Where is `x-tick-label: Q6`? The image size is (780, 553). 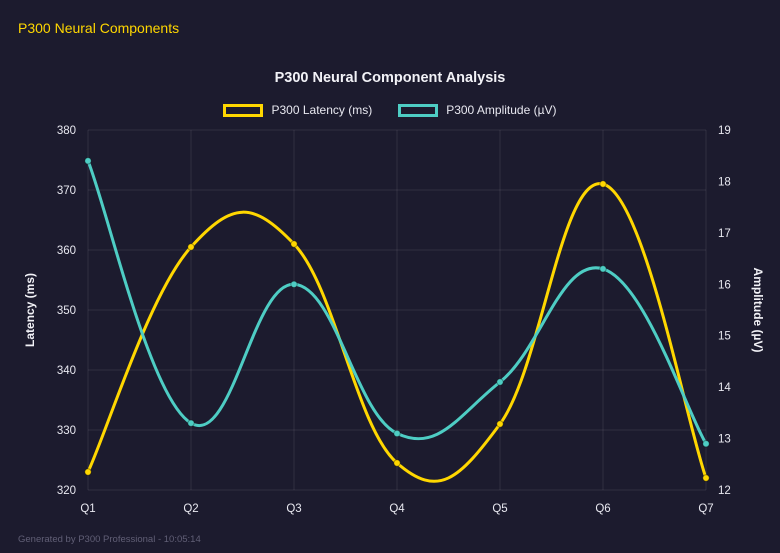 x-tick-label: Q6 is located at coordinates (602, 509).